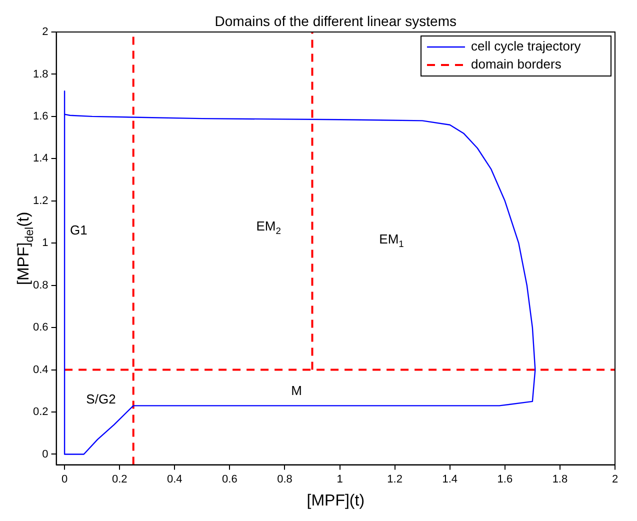 This screenshot has height=521, width=637. I want to click on x-tick-label: 1.8, so click(560, 479).